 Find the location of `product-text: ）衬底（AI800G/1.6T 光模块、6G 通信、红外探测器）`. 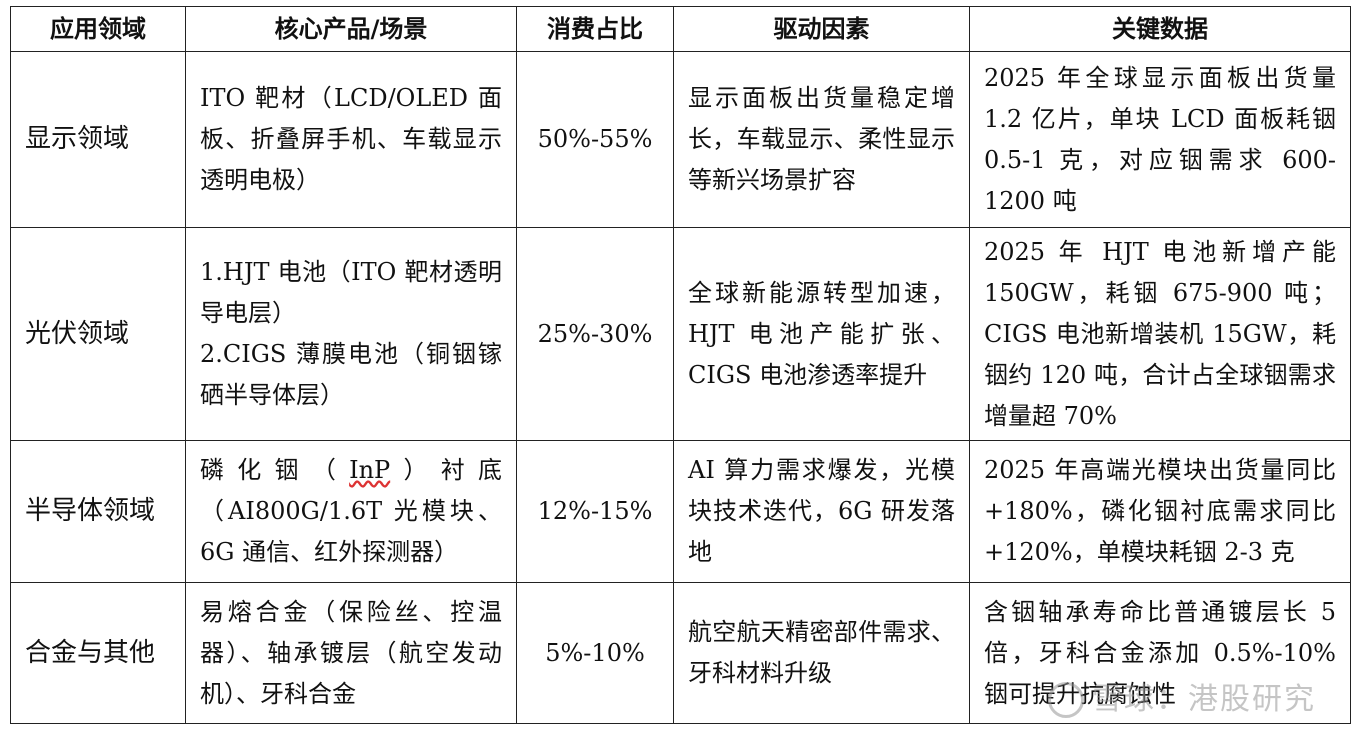

product-text: ）衬底（AI800G/1.6T 光模块、6G 通信、红外探测器） is located at coordinates (351, 511).